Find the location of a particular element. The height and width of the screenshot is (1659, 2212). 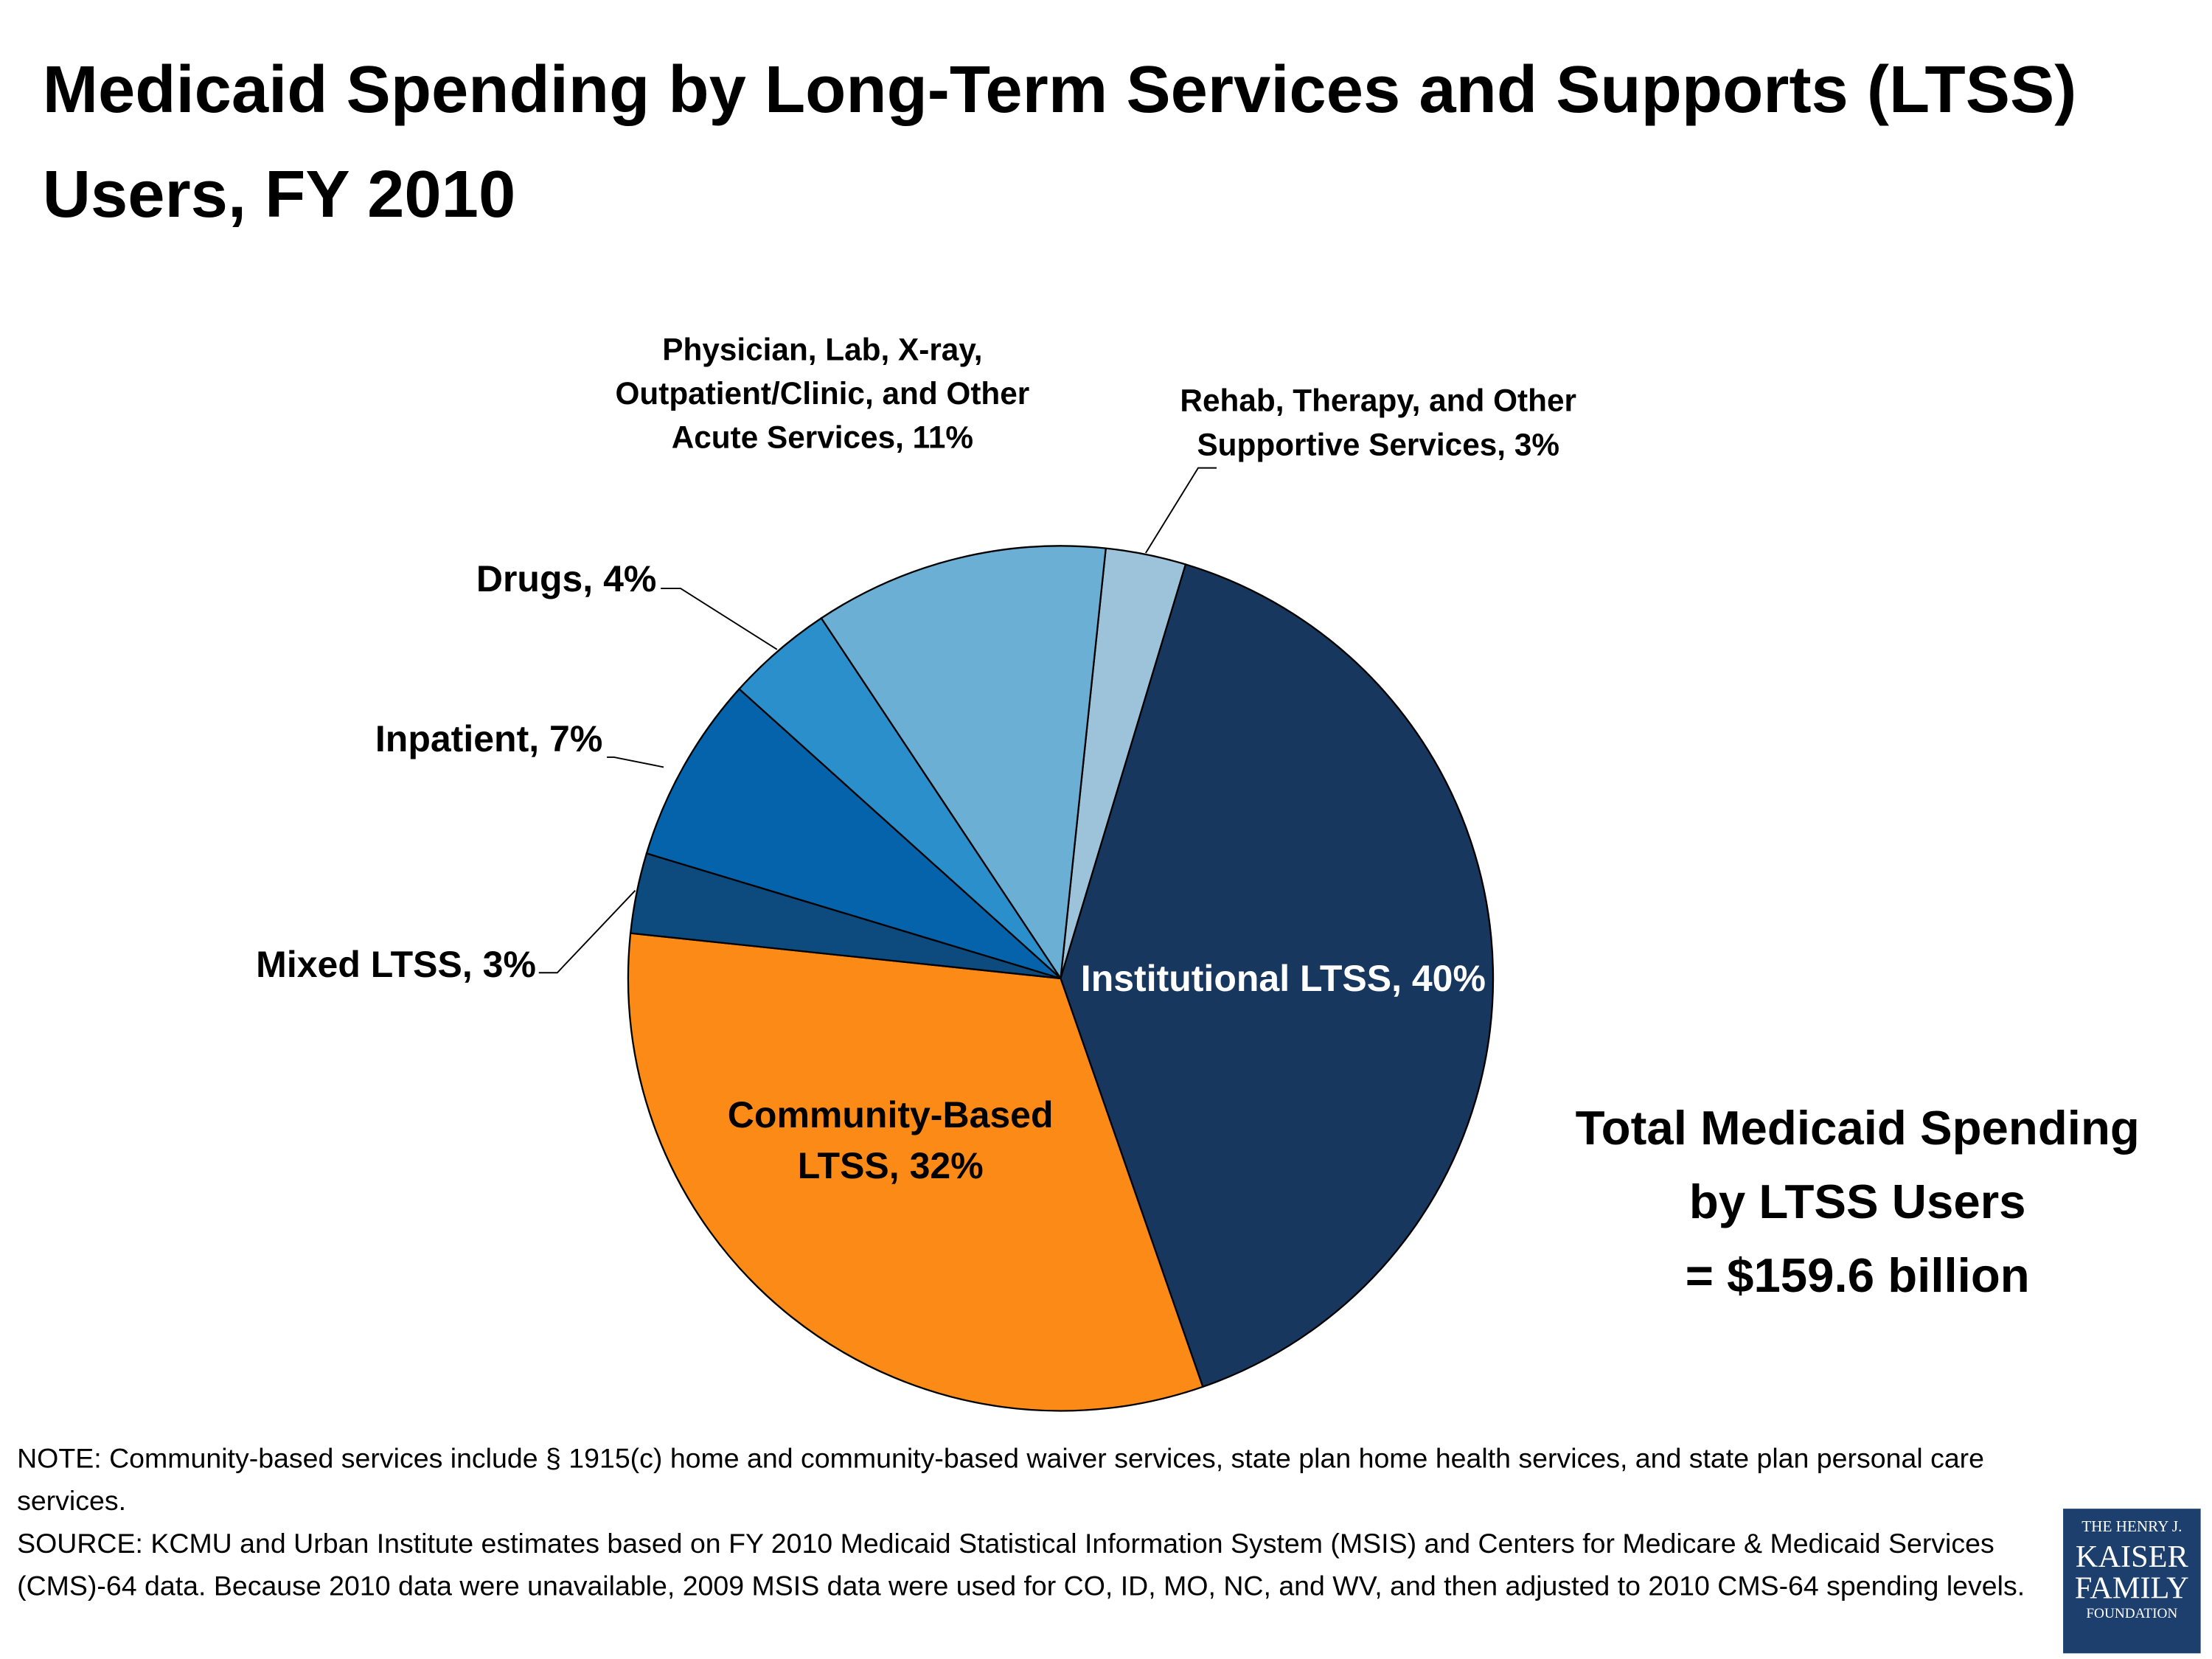

slice-label: Inpatient, 7% is located at coordinates (488, 739).